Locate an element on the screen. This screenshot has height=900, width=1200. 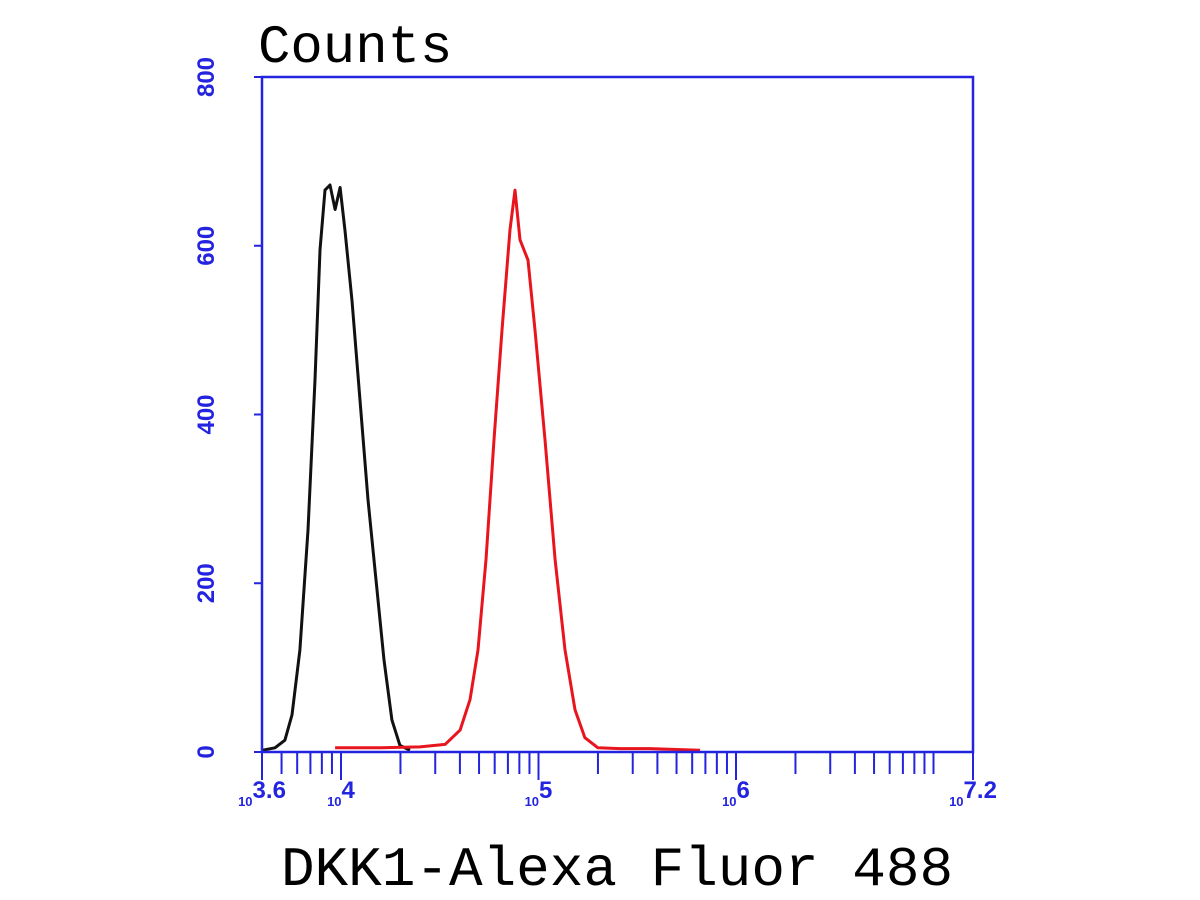
x-tick-exponent: 3.6 is located at coordinates (269, 790).